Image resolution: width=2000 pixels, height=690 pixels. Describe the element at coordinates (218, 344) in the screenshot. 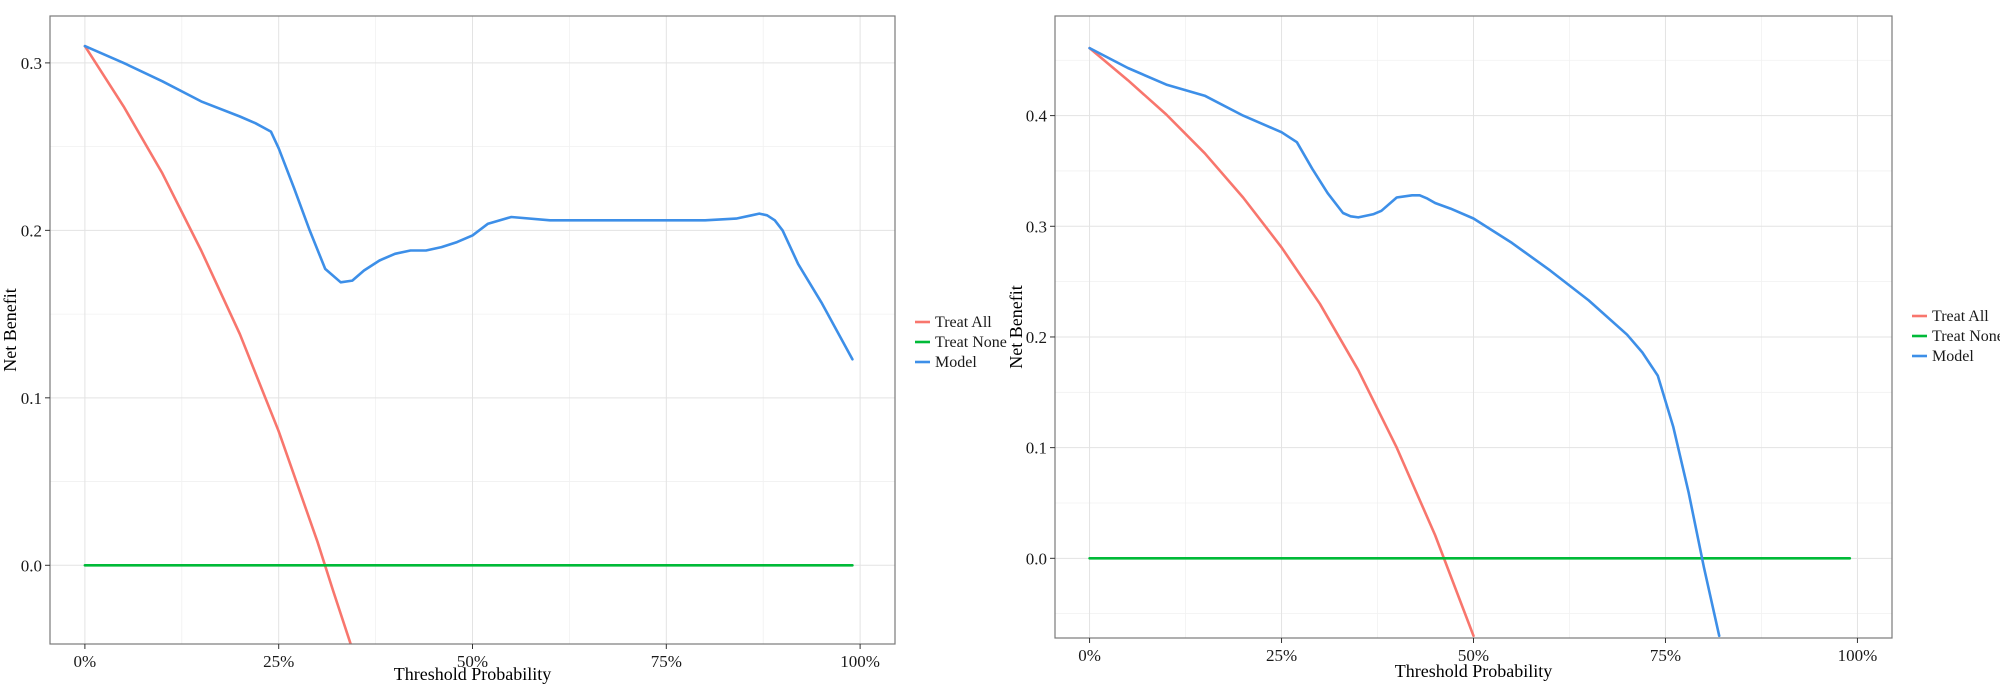

I see `series-line-treat-all` at that location.